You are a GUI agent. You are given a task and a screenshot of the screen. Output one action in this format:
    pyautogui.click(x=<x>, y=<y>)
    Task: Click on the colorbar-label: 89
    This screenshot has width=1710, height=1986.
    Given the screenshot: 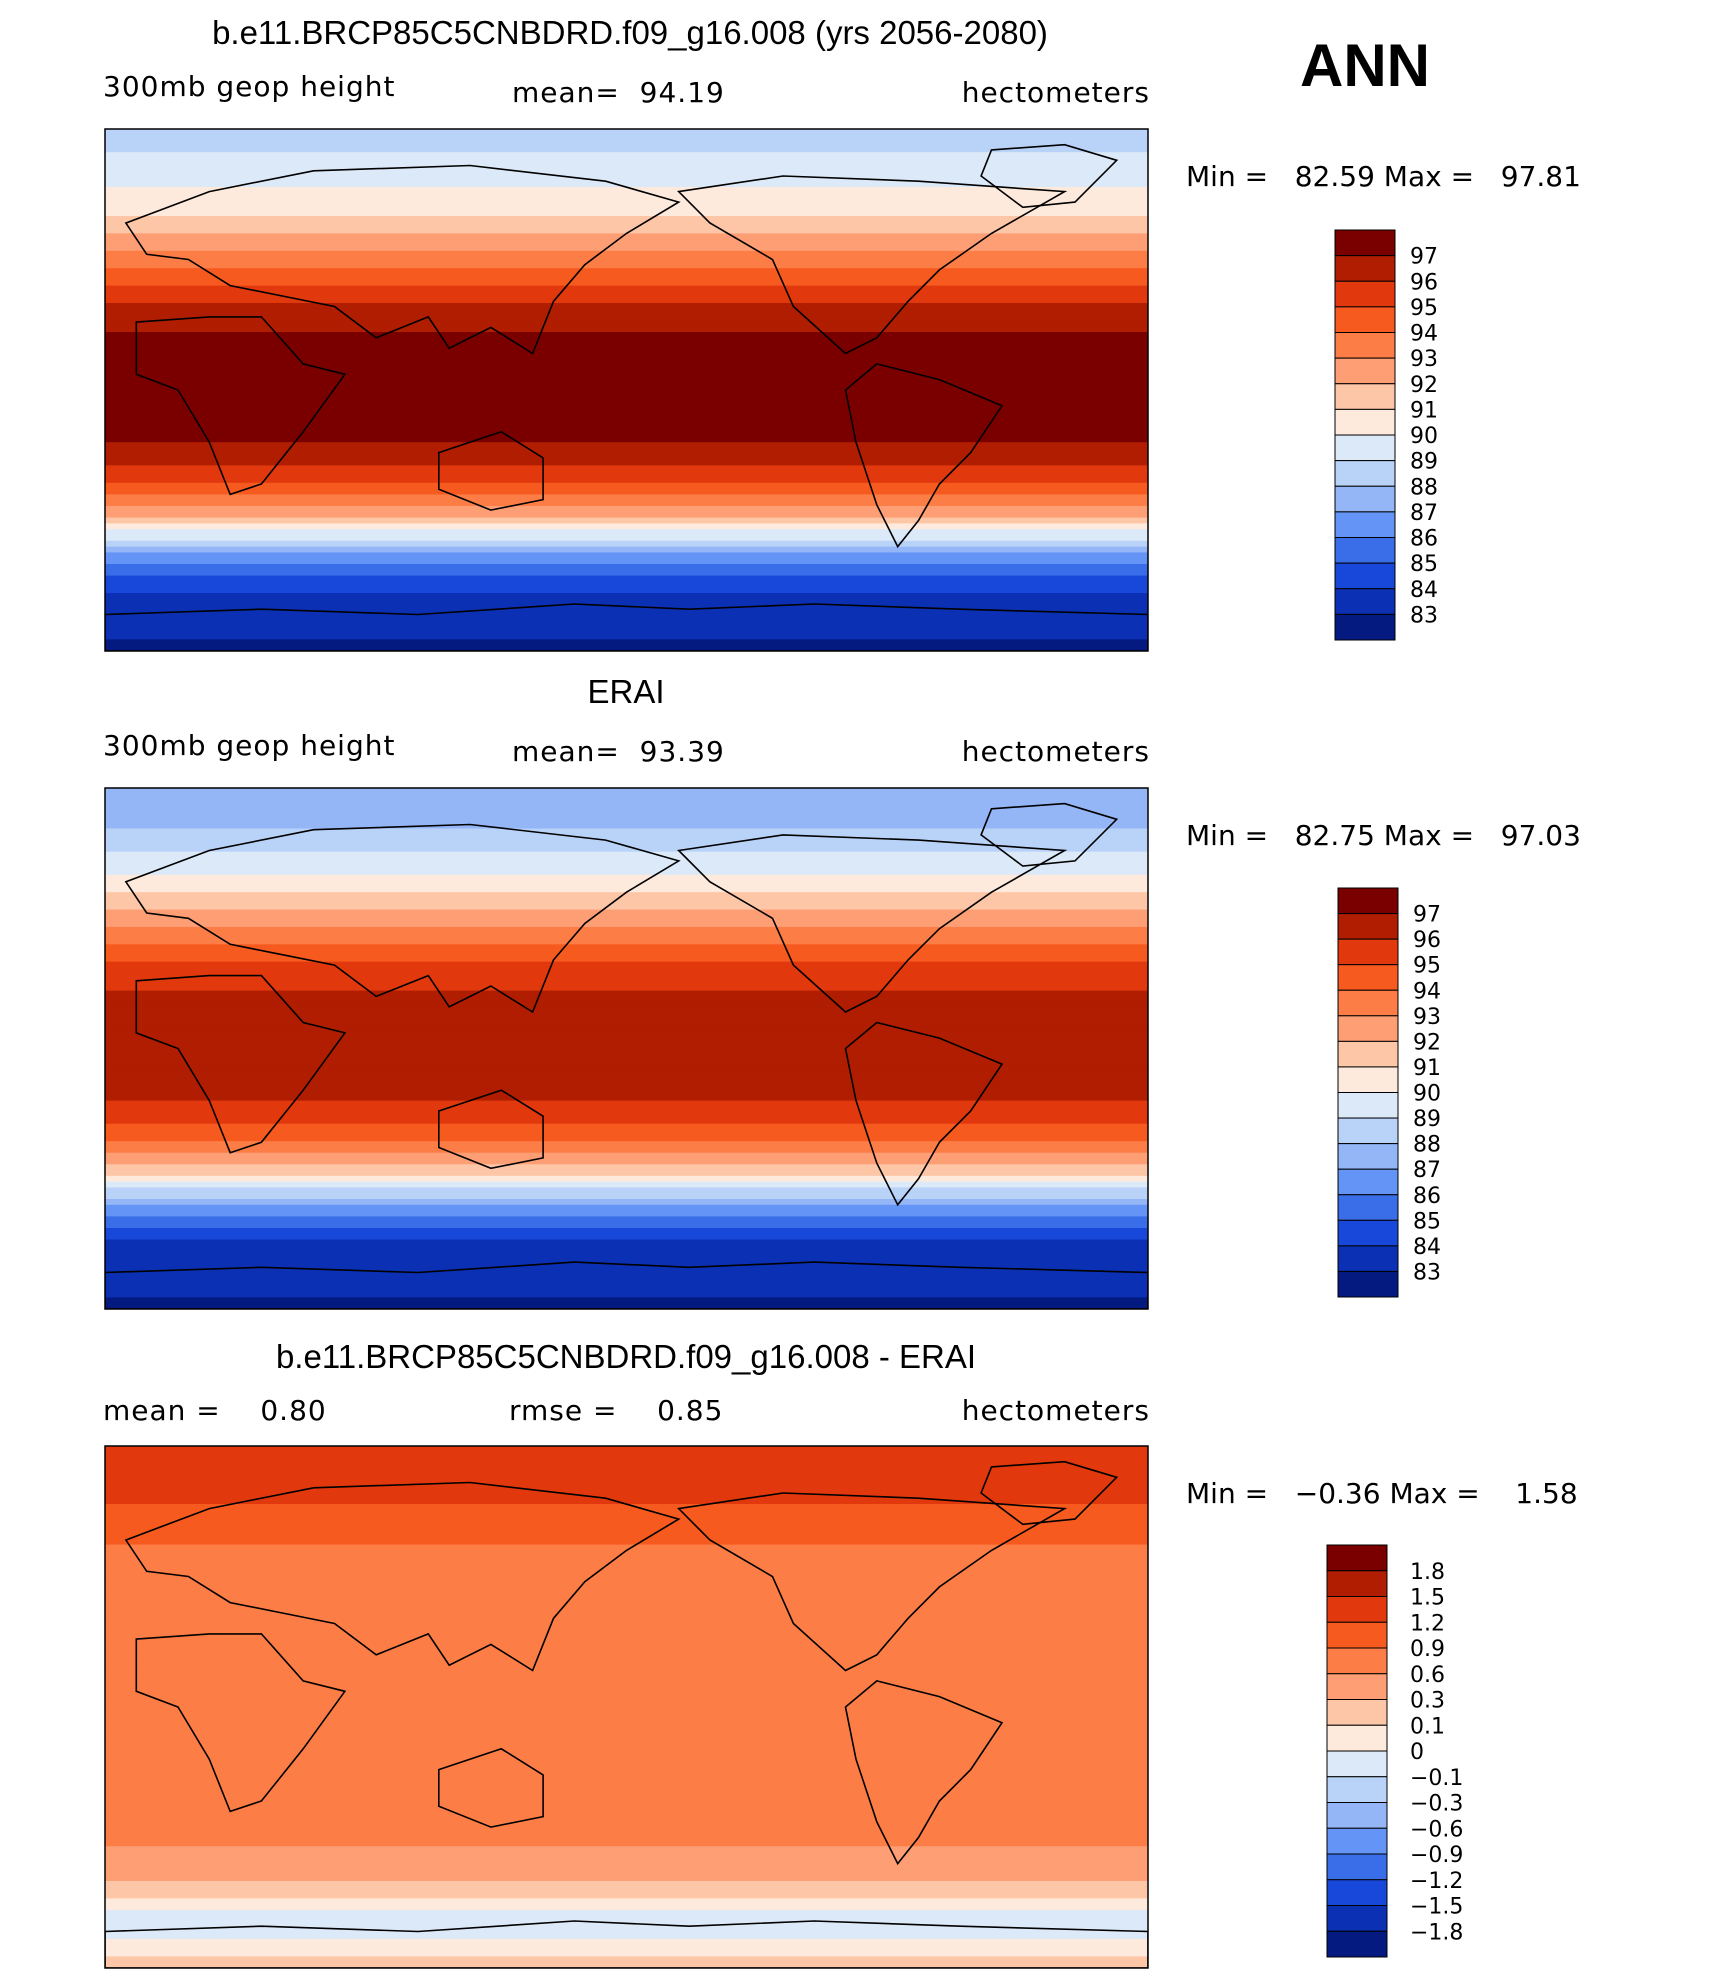 What is the action you would take?
    pyautogui.click(x=1427, y=1119)
    